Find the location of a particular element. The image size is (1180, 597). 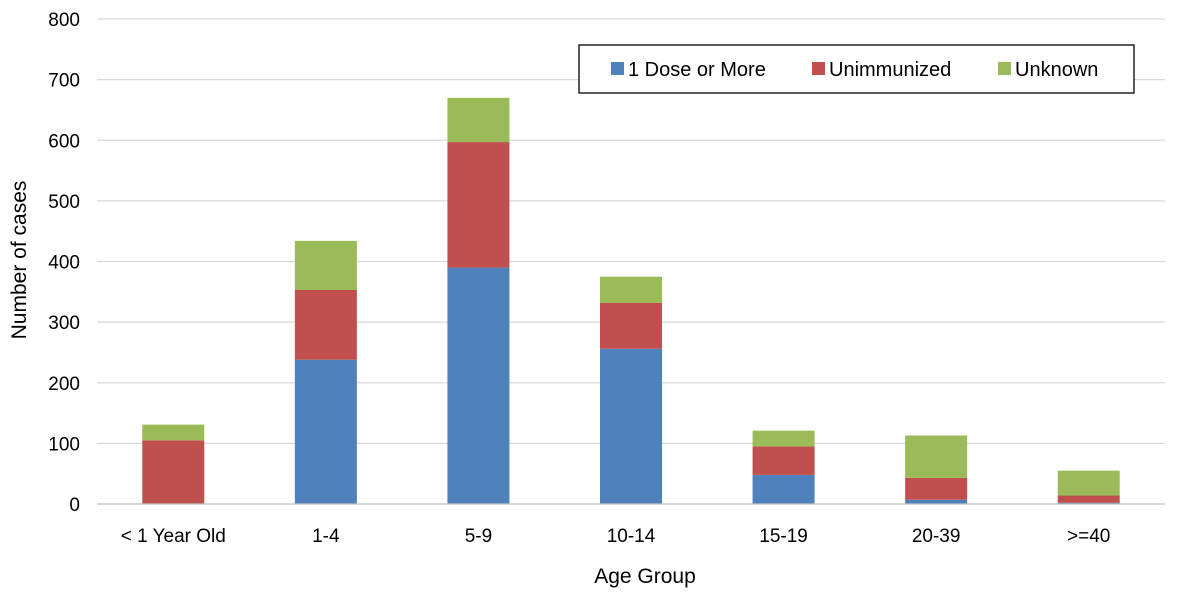

legend-label: Unknown is located at coordinates (1056, 70).